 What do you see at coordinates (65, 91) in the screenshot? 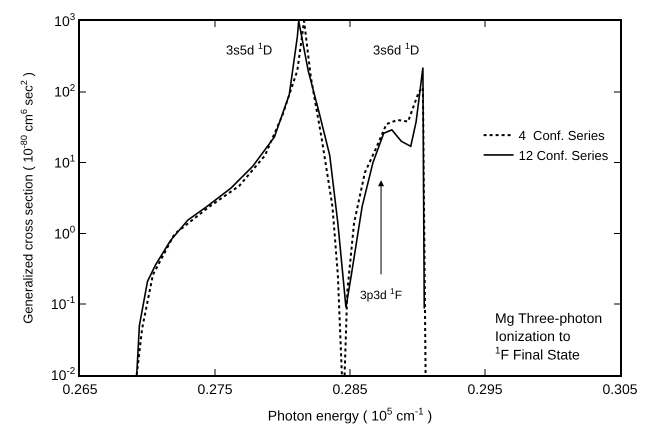
I see `y-tick-label: 10$^{2}$` at bounding box center [65, 91].